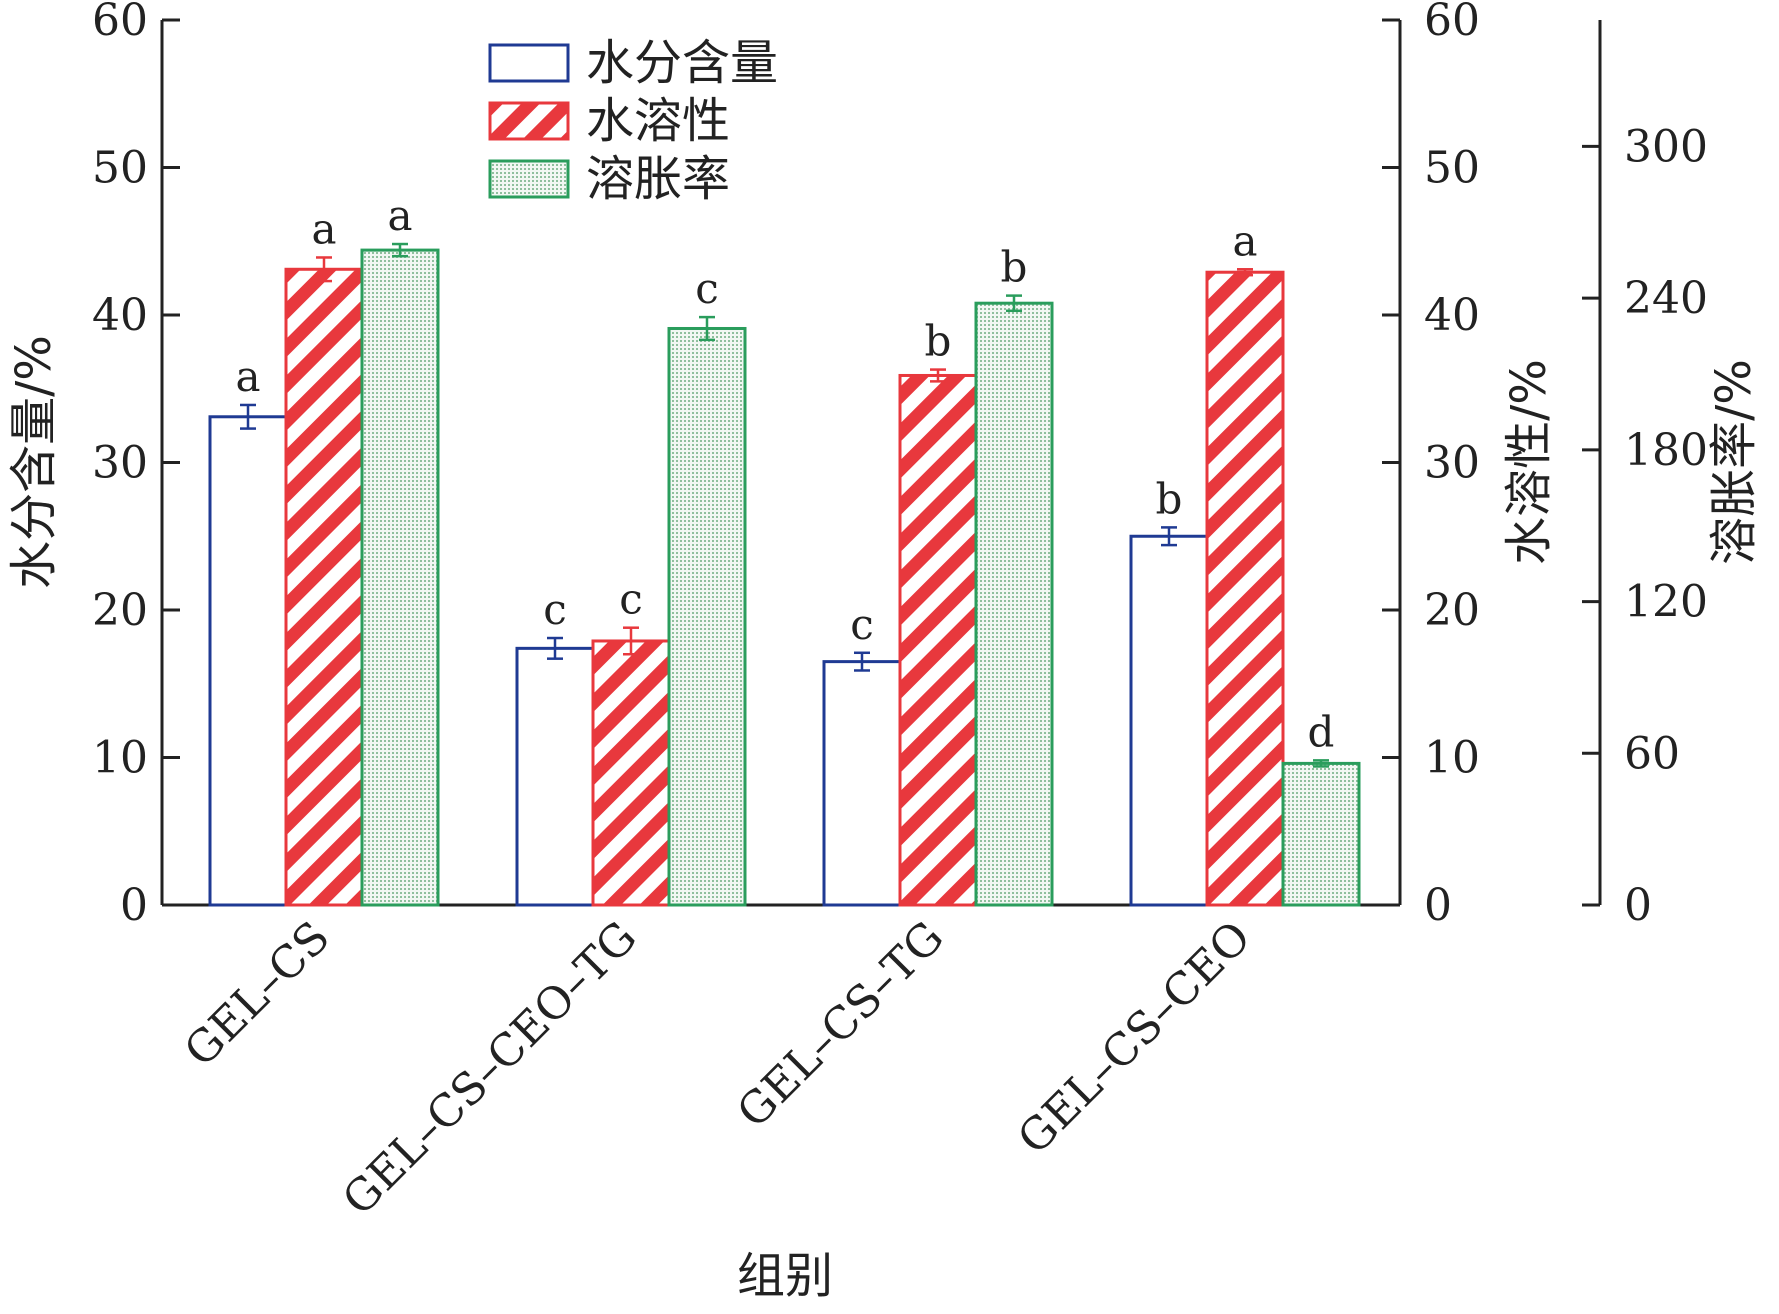 This screenshot has height=1314, width=1779. What do you see at coordinates (529, 121) in the screenshot?
I see `legend-swatch-water-solubility` at bounding box center [529, 121].